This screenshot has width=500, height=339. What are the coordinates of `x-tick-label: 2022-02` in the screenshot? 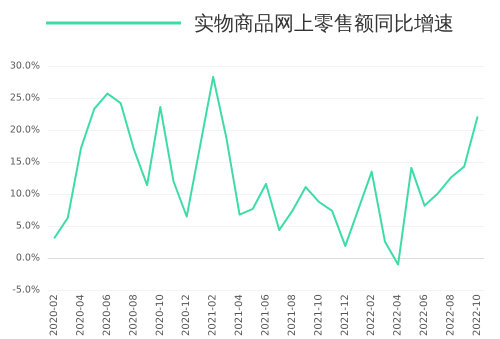 It's located at (372, 315).